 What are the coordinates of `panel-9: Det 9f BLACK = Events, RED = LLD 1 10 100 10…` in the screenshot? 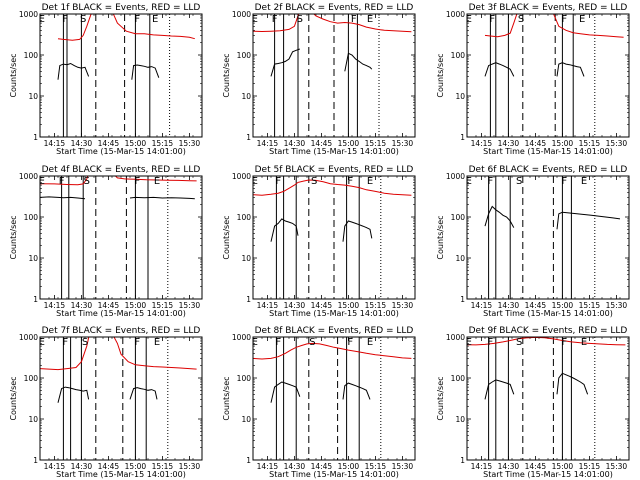 It's located at (533, 402).